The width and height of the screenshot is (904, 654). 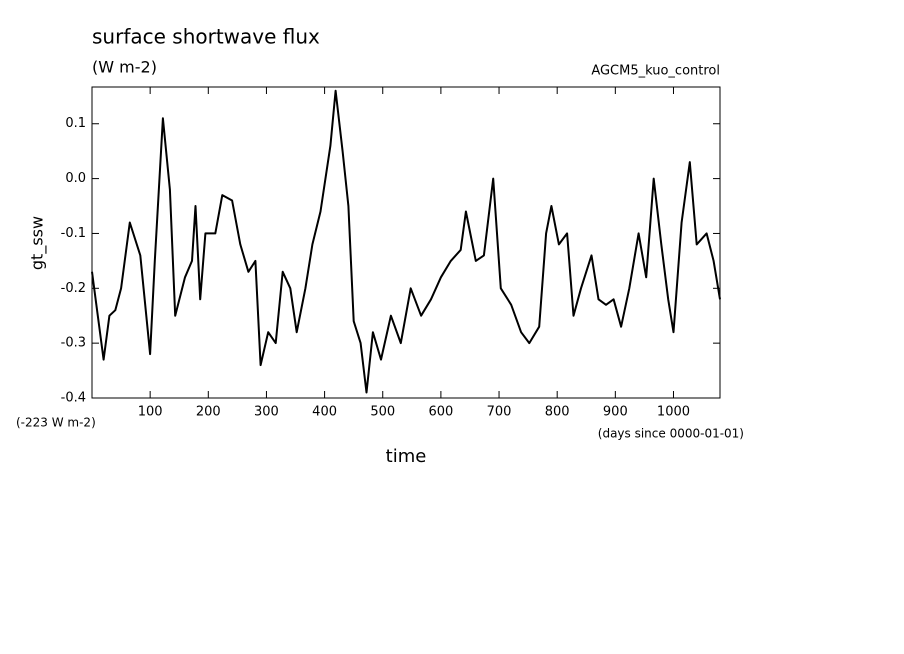 What do you see at coordinates (206, 37) in the screenshot?
I see `chart-title: surface shortwave flux` at bounding box center [206, 37].